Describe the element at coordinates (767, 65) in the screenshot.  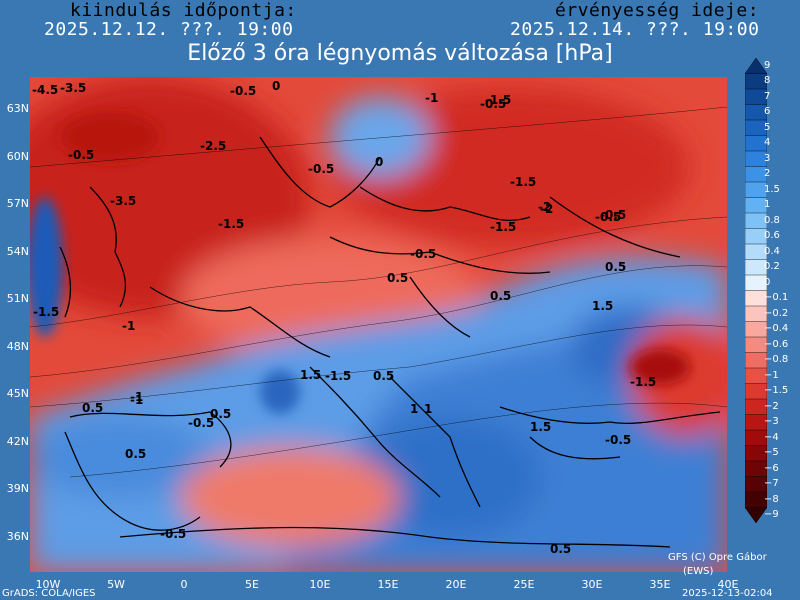
I see `legend-value: 9` at that location.